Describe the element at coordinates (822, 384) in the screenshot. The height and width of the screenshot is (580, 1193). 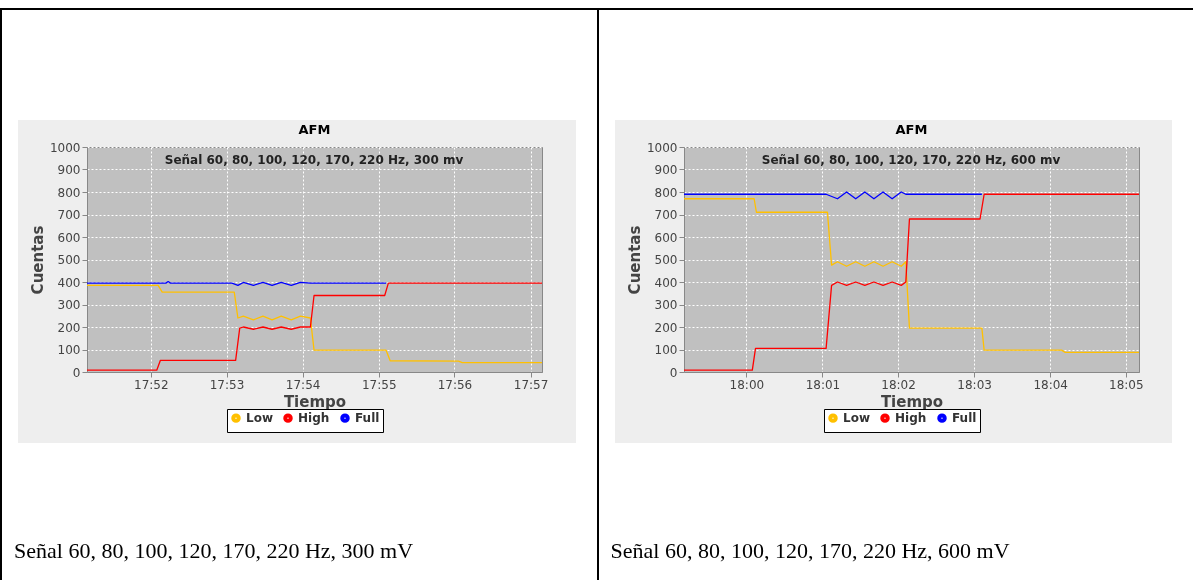
I see `x-tick-label: 18:01` at that location.